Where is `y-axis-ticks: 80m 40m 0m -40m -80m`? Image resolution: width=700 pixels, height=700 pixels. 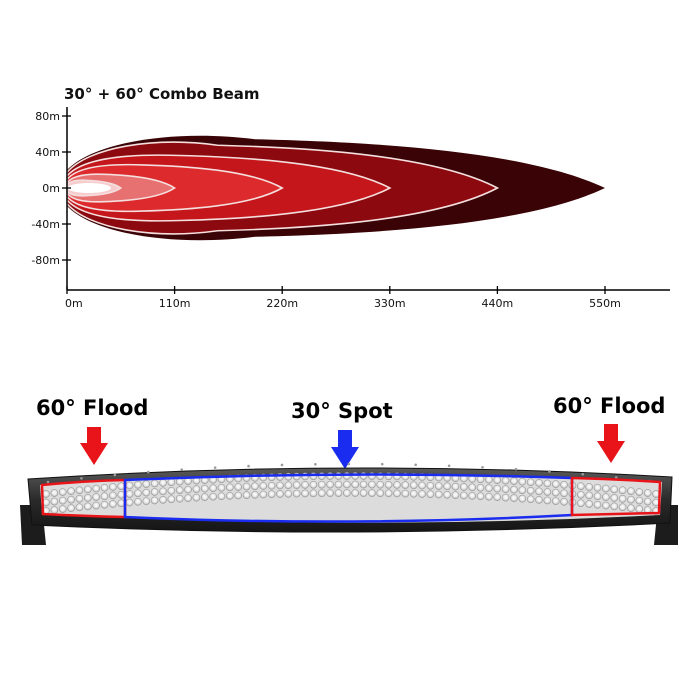 y-axis-ticks: 80m 40m 0m -40m -80m is located at coordinates (51, 188).